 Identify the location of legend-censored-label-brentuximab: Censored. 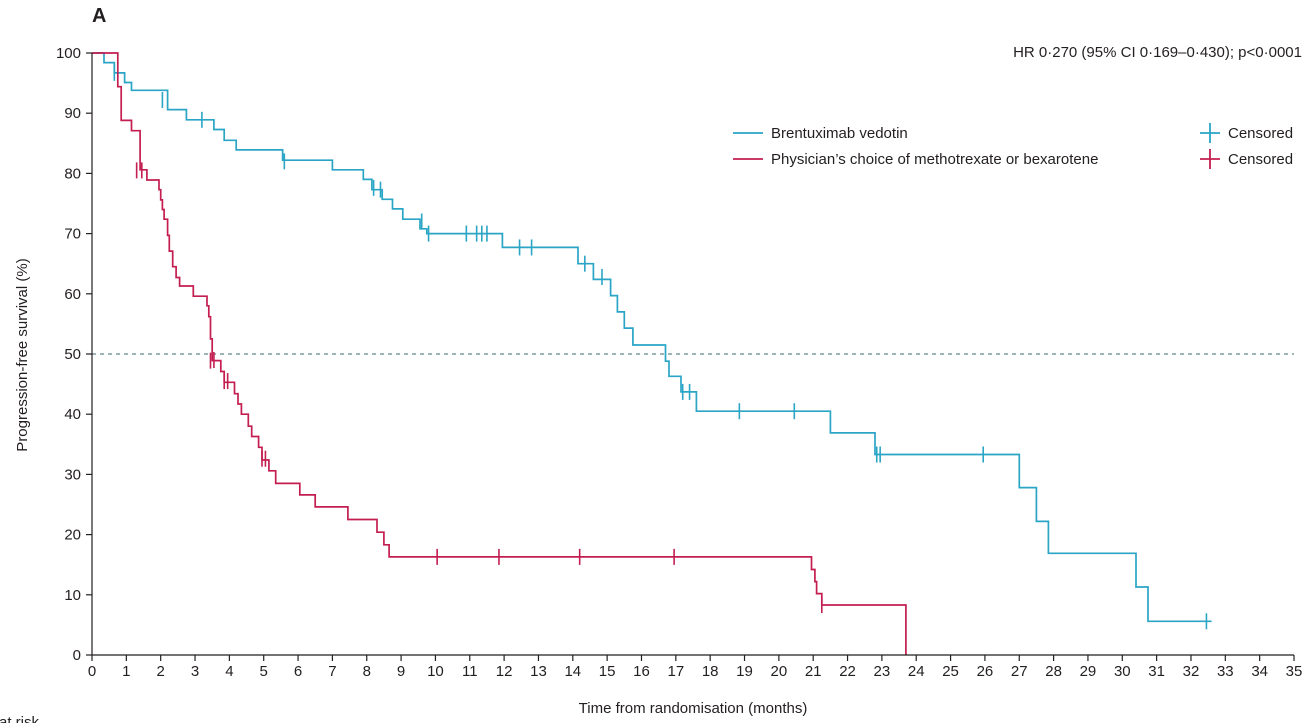
(1260, 133).